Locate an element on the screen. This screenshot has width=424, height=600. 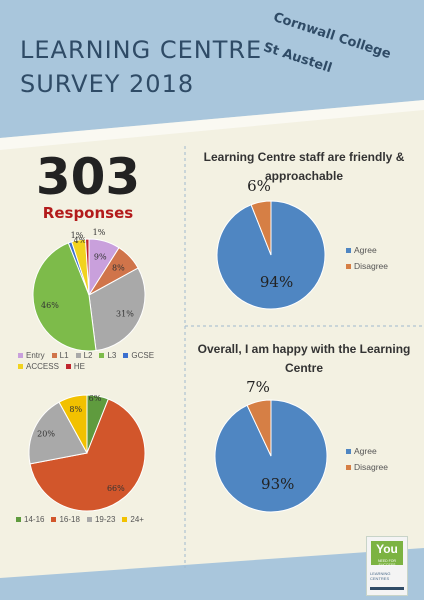
level-label-l2: 31% is located at coordinates (125, 313).